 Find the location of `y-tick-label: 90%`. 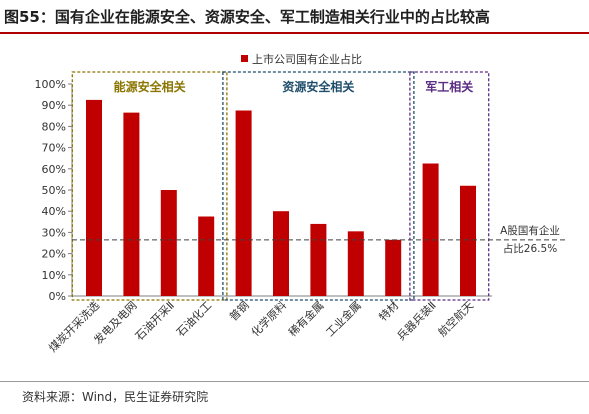

y-tick-label: 90% is located at coordinates (54, 105).